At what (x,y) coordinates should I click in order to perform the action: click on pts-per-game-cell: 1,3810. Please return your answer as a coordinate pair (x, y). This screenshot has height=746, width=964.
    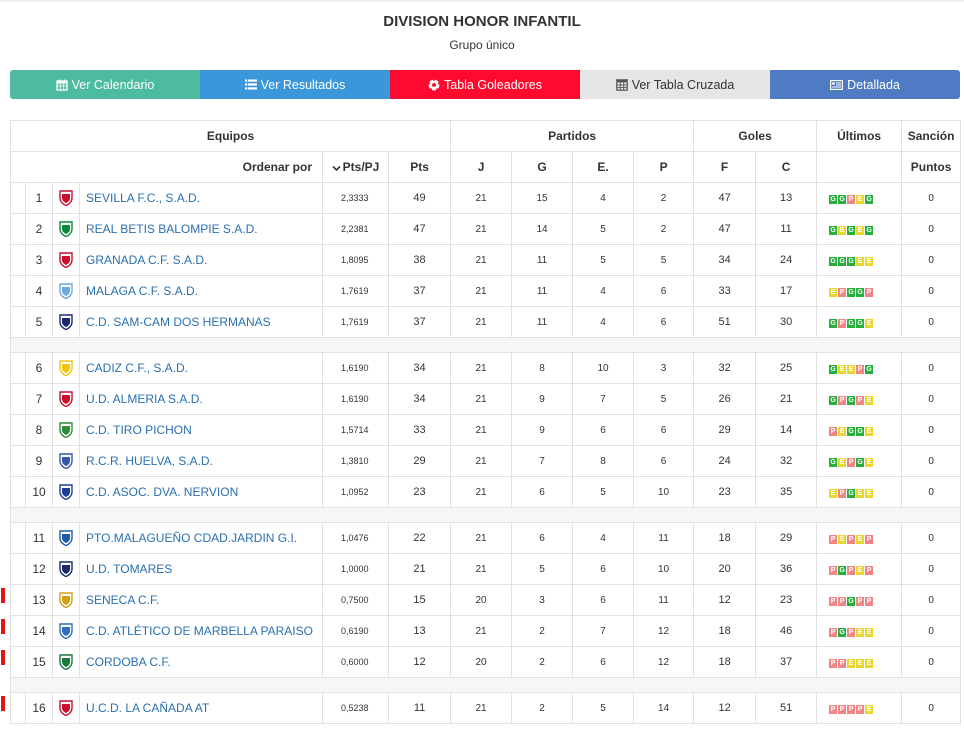
    Looking at the image, I should click on (355, 461).